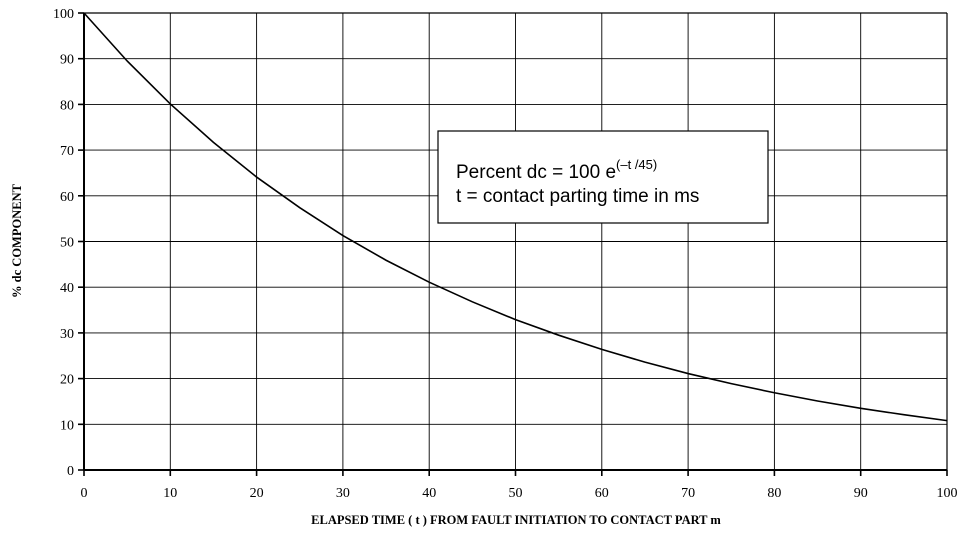  What do you see at coordinates (67, 425) in the screenshot?
I see `y-tick-label: 10` at bounding box center [67, 425].